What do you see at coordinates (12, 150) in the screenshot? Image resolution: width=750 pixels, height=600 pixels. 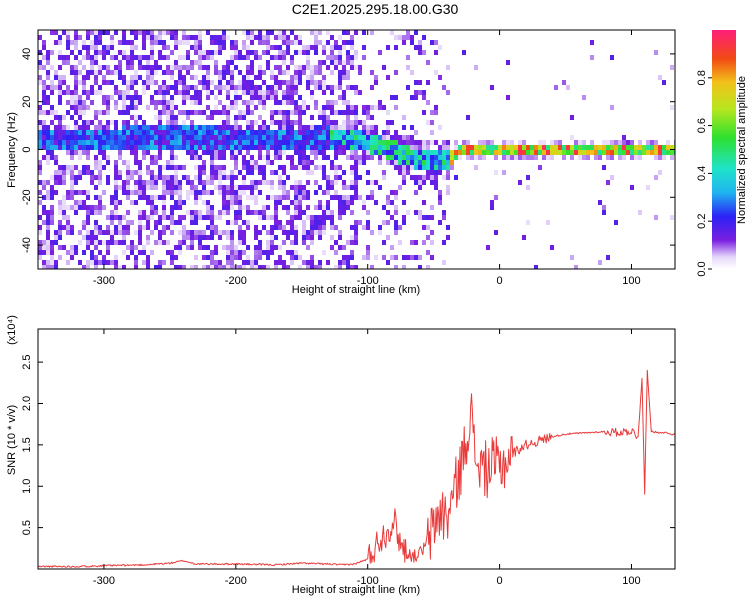 I see `spectrogram-y-axis-label: Frequency (Hz)` at bounding box center [12, 150].